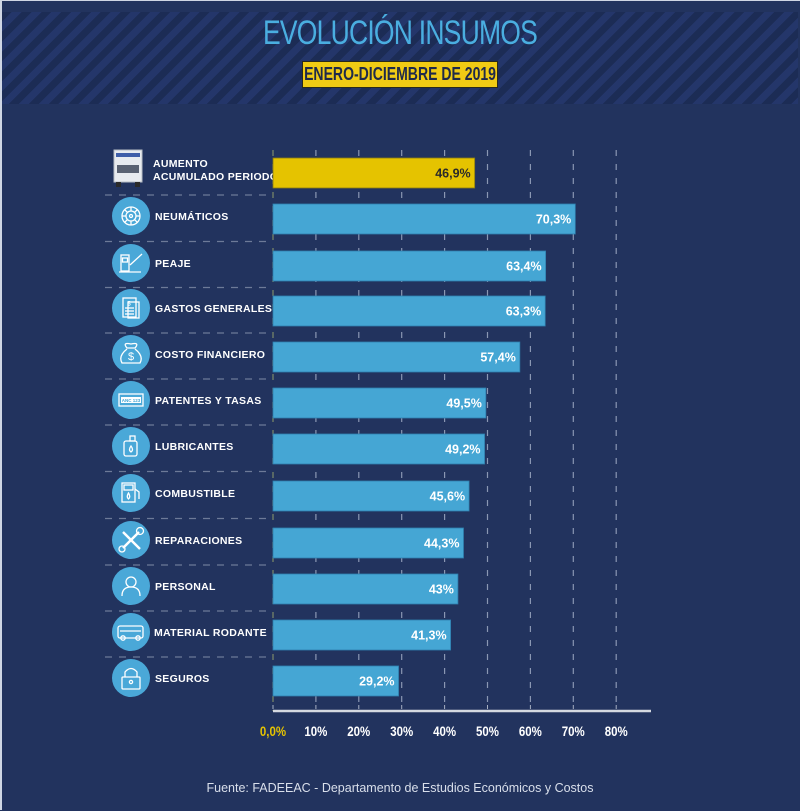 The height and width of the screenshot is (811, 800). What do you see at coordinates (131, 540) in the screenshot?
I see `tools-icon` at bounding box center [131, 540].